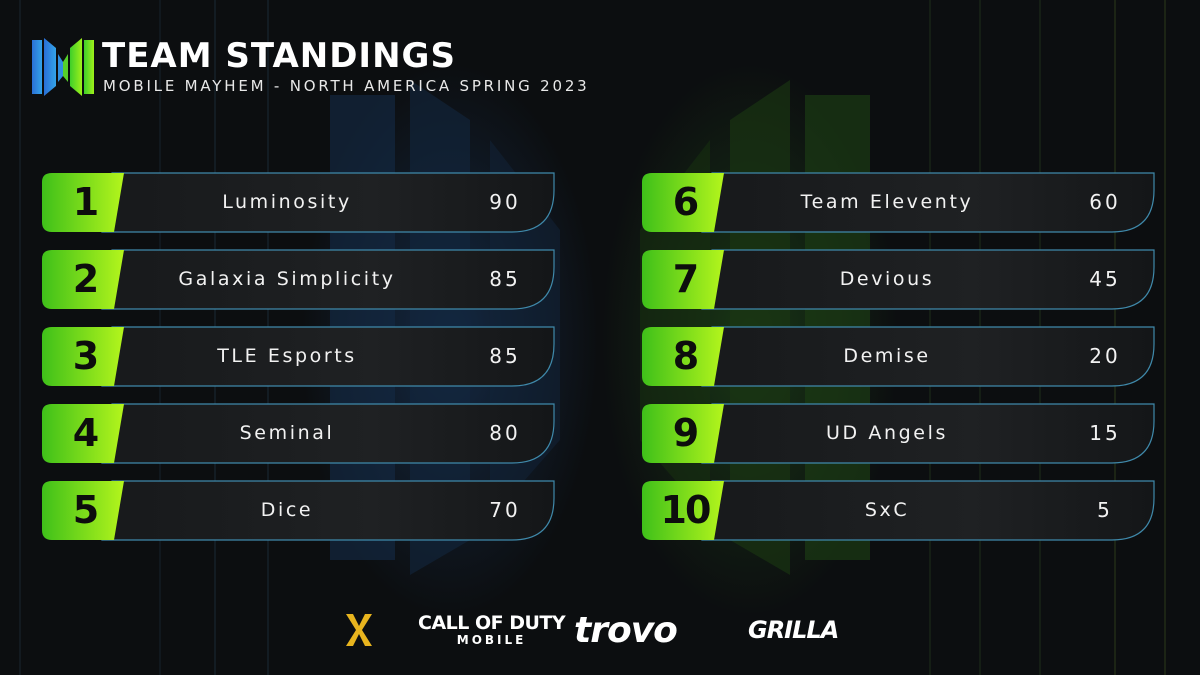  I want to click on trovo-text: trovo, so click(626, 630).